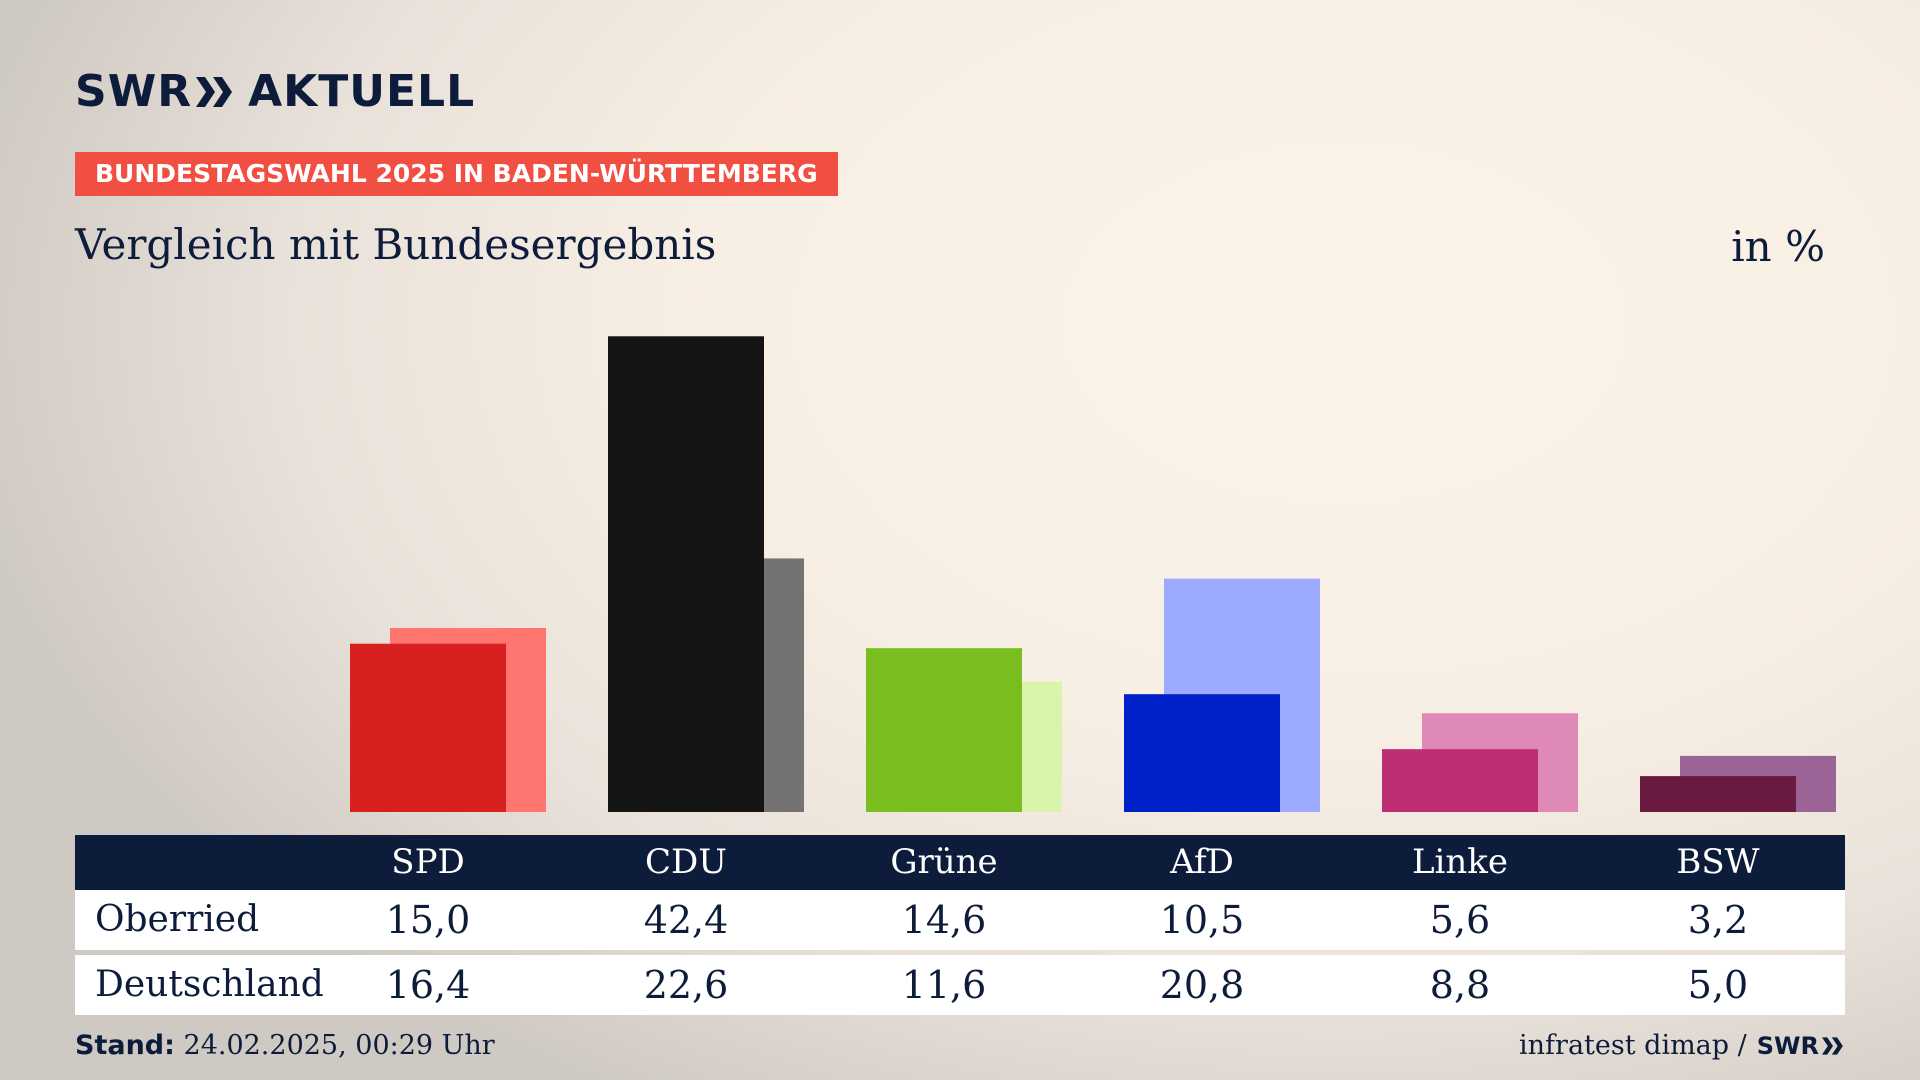 This screenshot has height=1080, width=1920. What do you see at coordinates (125, 1045) in the screenshot?
I see `stand-label: Stand:` at bounding box center [125, 1045].